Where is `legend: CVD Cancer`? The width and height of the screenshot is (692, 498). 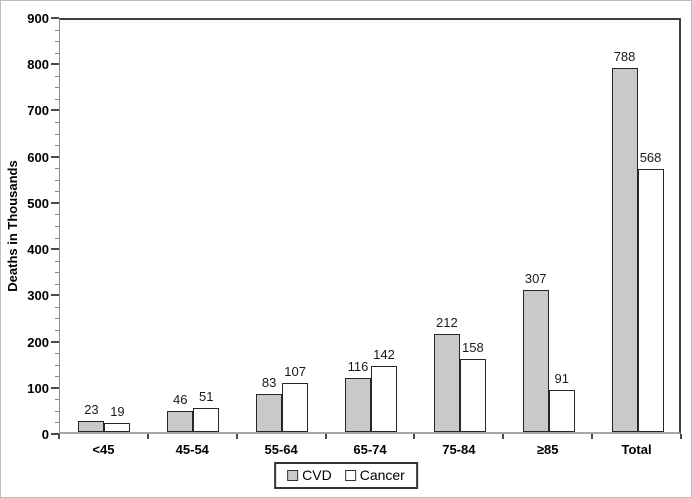 legend: CVD Cancer is located at coordinates (346, 475).